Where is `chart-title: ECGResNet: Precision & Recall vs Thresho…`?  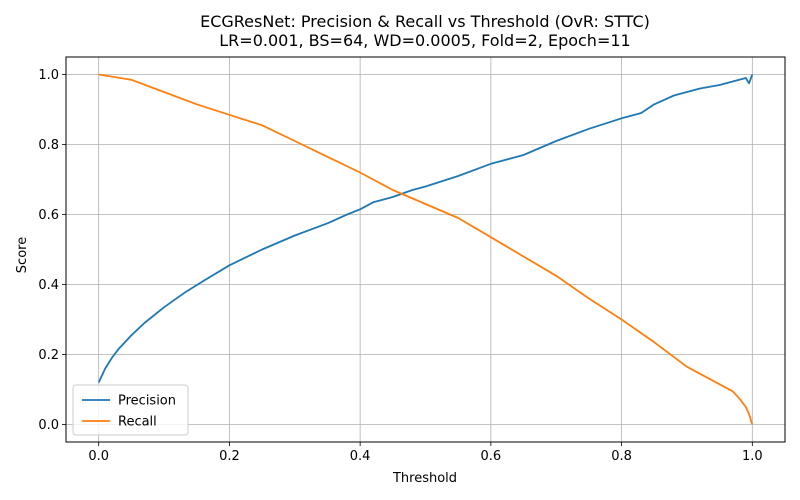 chart-title: ECGResNet: Precision & Recall vs Thresho… is located at coordinates (425, 21).